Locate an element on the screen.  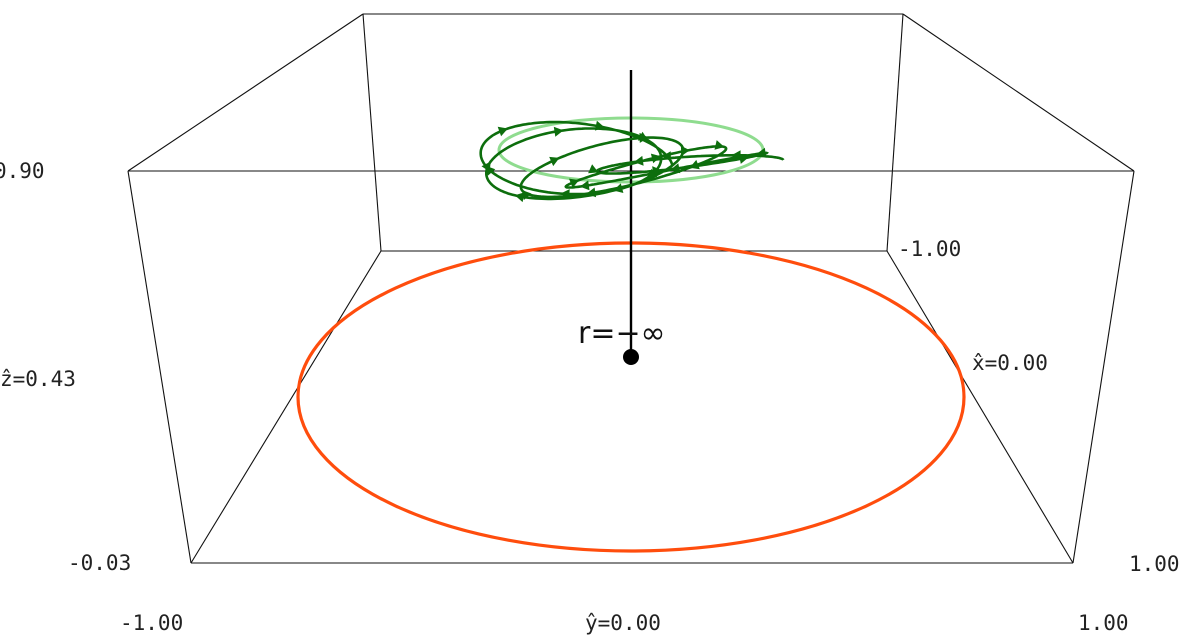
y-axis-label: ŷ=0.00 is located at coordinates (623, 623).